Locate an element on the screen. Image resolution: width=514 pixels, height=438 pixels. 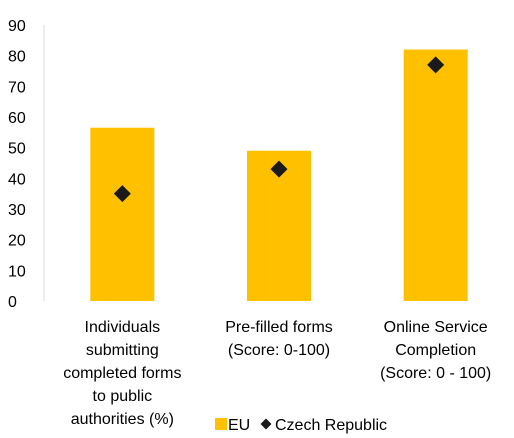
x-category-label-line: Completion is located at coordinates (435, 350).